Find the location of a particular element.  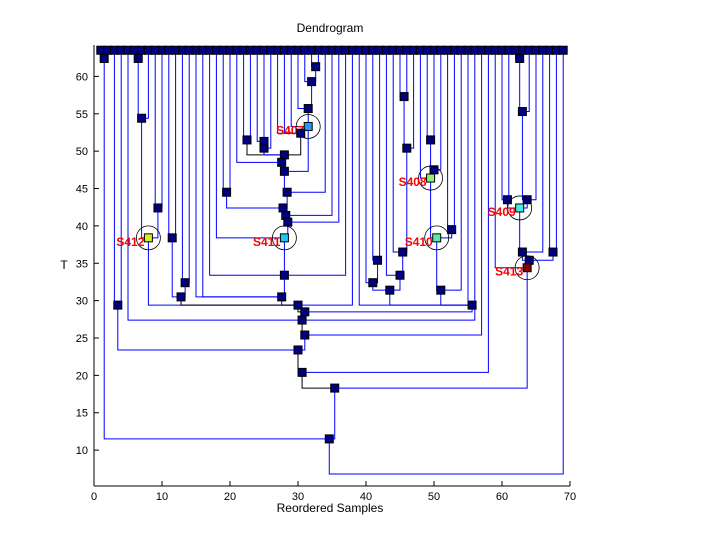

node-label: S411 is located at coordinates (267, 242).